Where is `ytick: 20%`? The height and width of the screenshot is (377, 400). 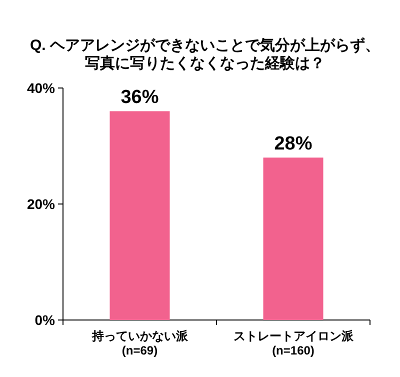
ytick: 20% is located at coordinates (40, 204).